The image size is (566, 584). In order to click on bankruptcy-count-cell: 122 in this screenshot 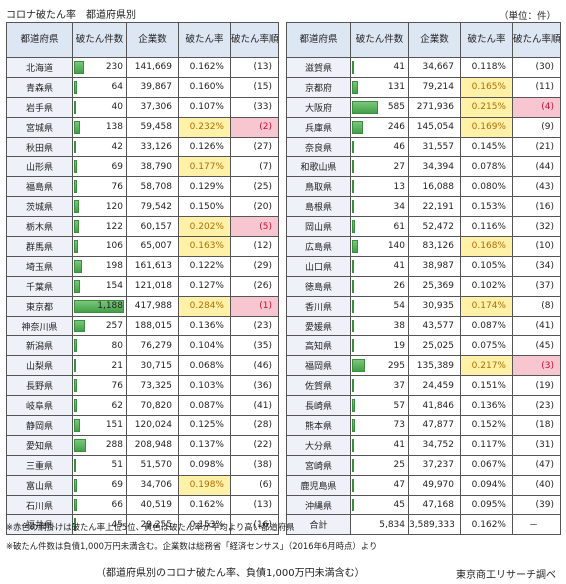, I will do `click(99, 227)`.